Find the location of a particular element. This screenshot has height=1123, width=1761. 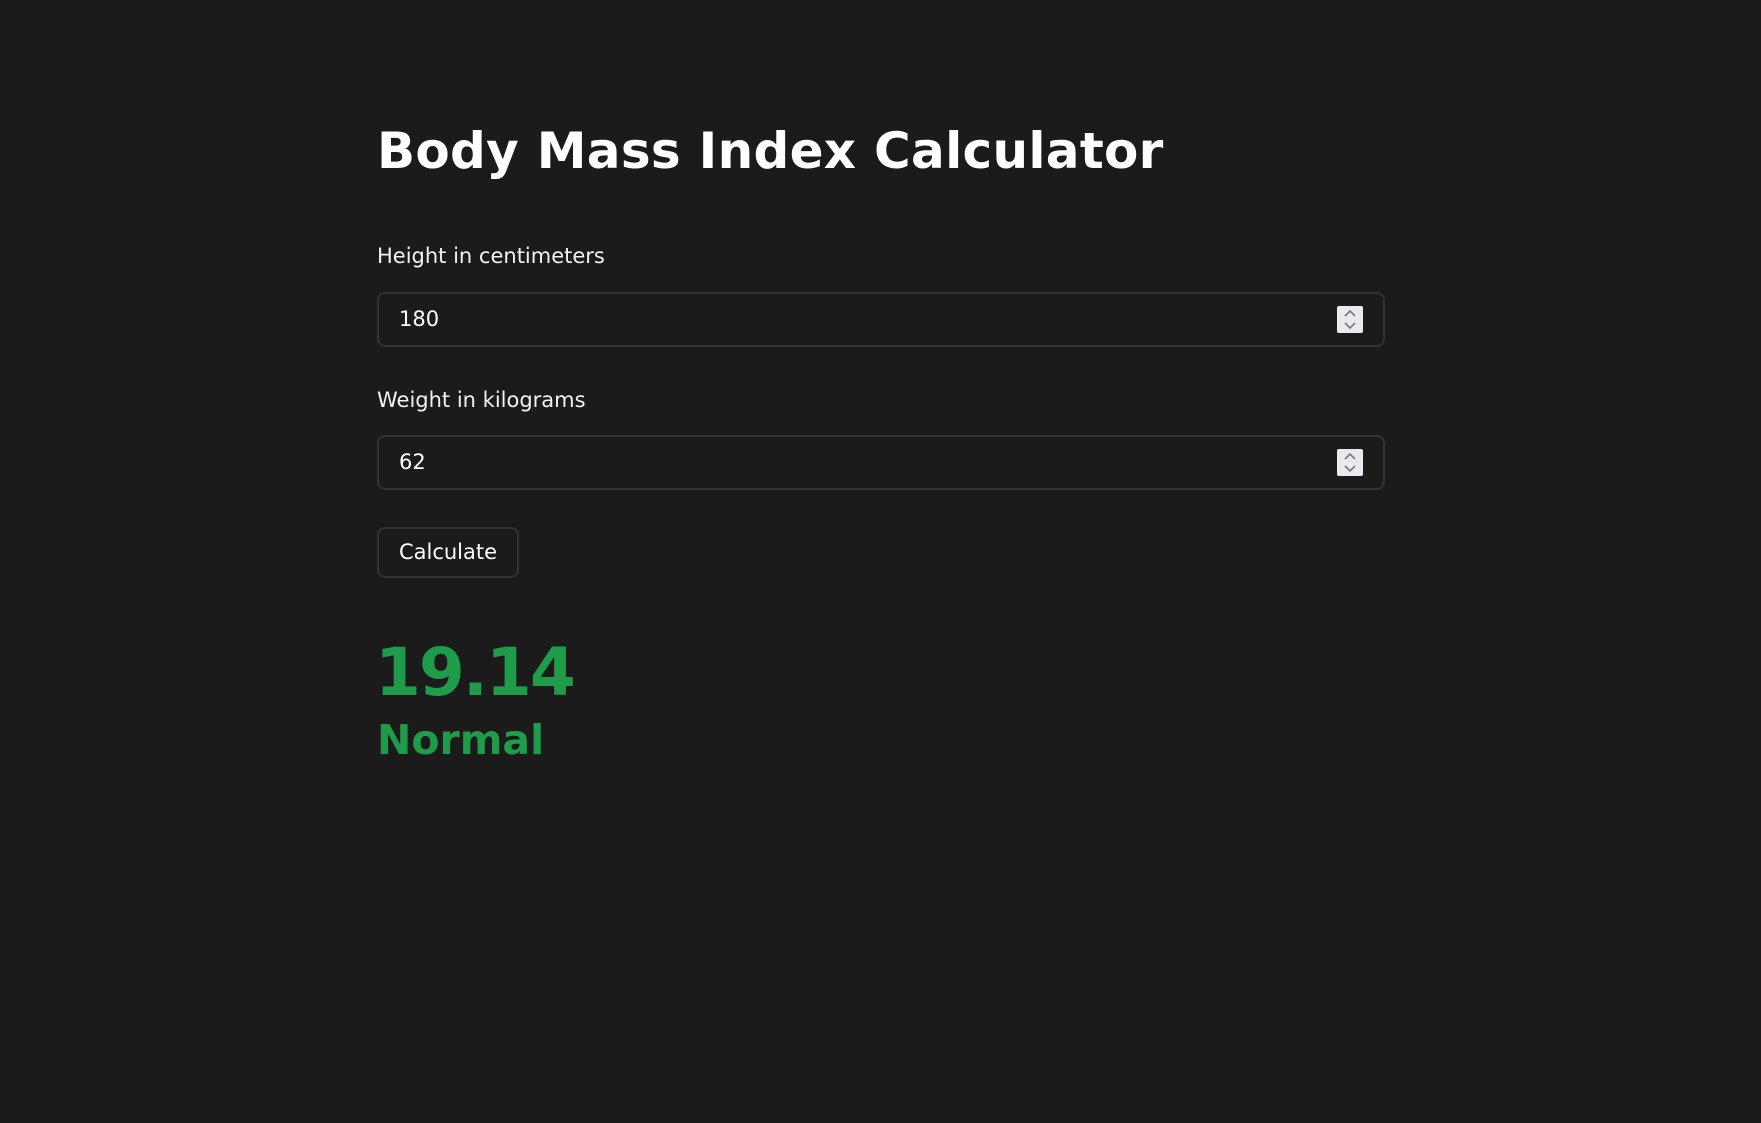

bmi-result-value: 19.14 is located at coordinates (475, 672).